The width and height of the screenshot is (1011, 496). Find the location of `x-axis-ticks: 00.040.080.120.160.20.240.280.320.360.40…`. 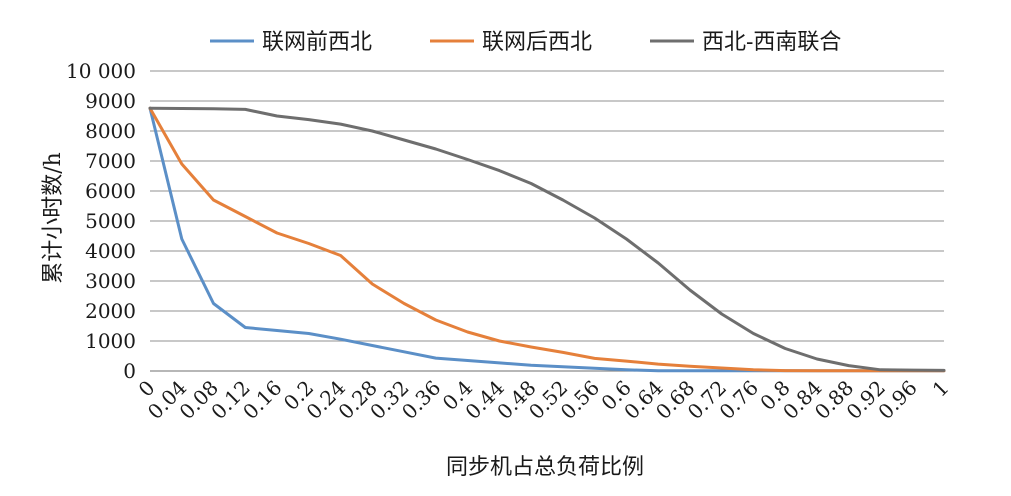

x-axis-ticks: 00.040.080.120.160.20.240.280.320.360.40… is located at coordinates (544, 400).